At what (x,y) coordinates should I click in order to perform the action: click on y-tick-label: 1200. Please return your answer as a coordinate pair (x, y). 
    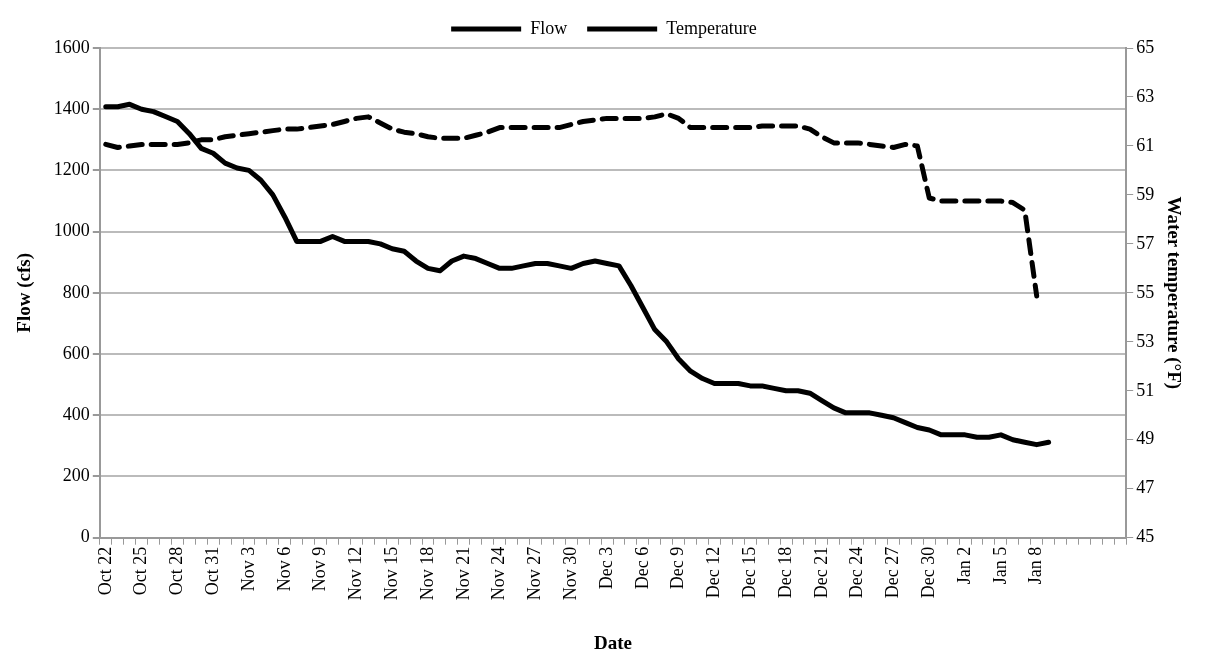
    Looking at the image, I should click on (71, 169).